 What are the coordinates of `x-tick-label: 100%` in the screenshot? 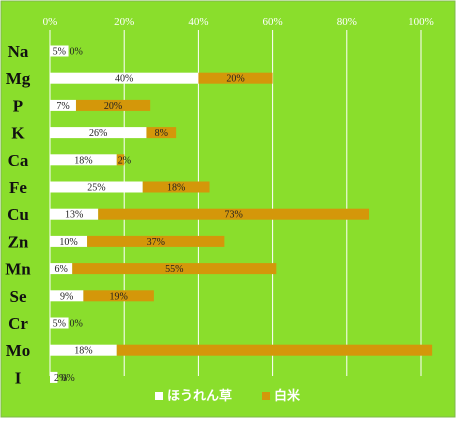 It's located at (421, 22).